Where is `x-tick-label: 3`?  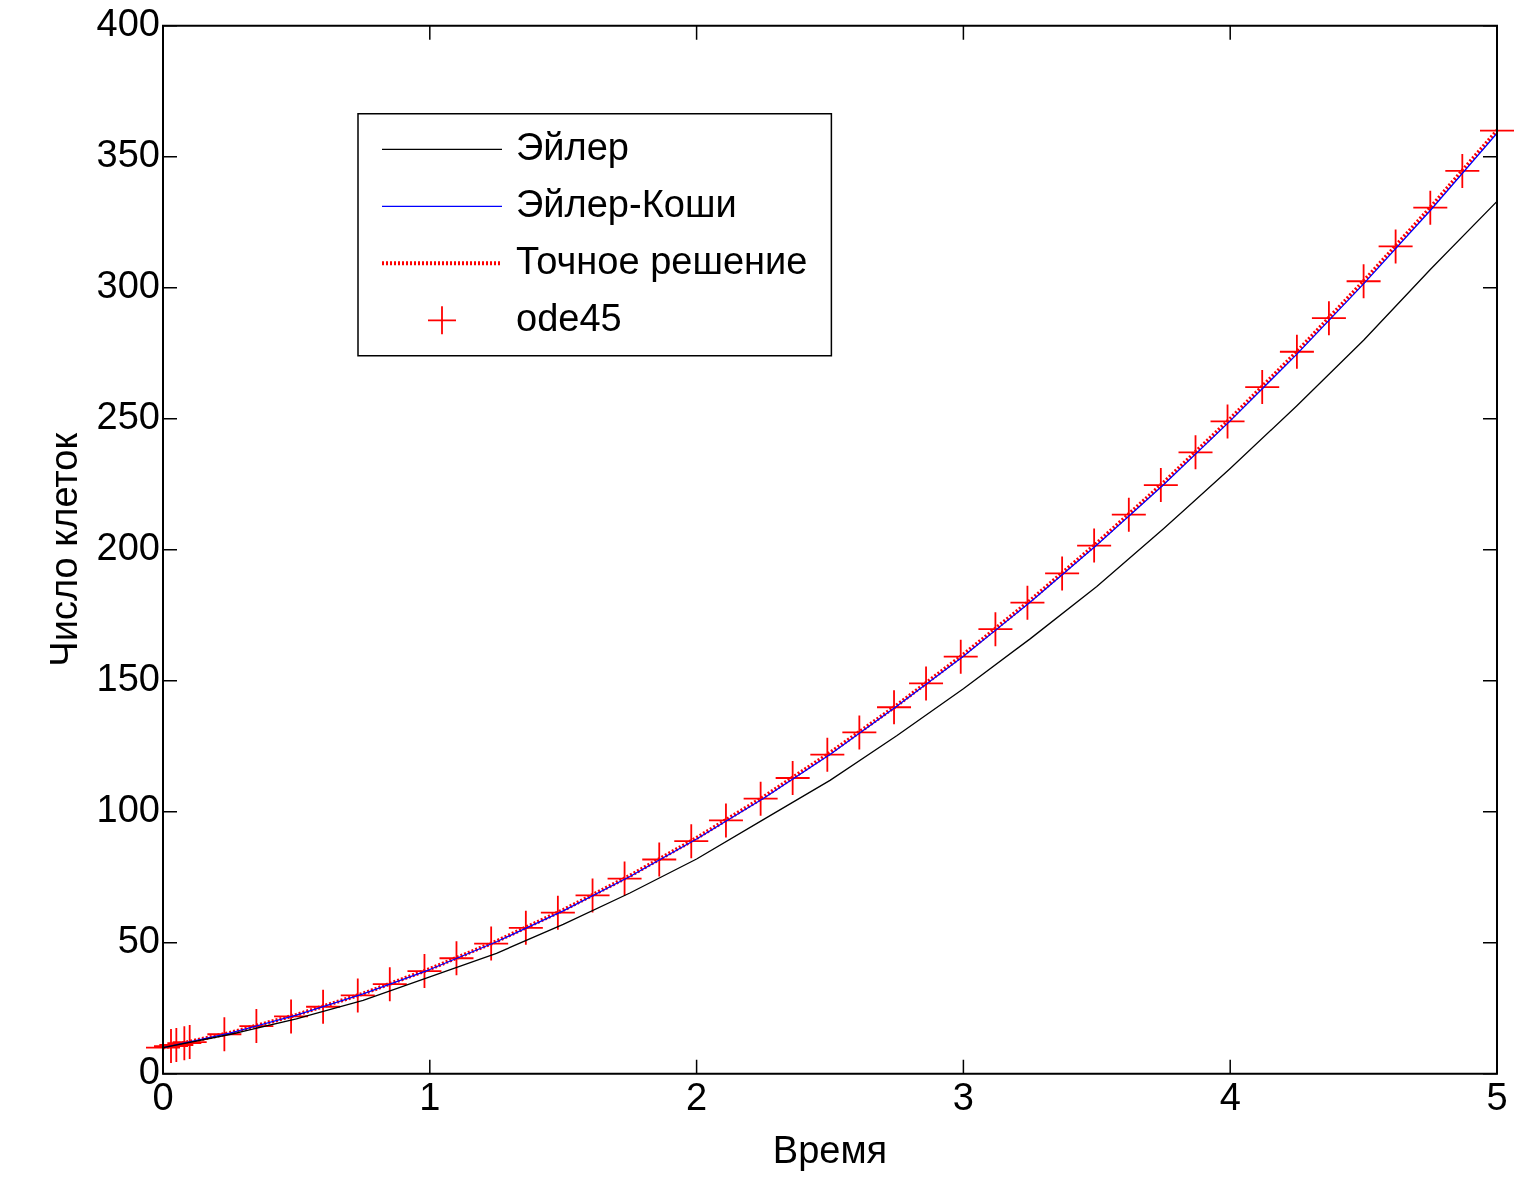 x-tick-label: 3 is located at coordinates (963, 1097).